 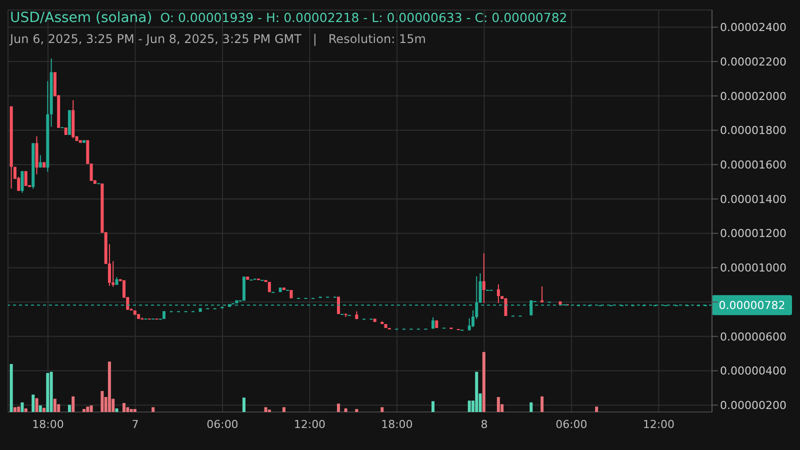 What do you see at coordinates (753, 337) in the screenshot?
I see `y-tick-label: 0.00000600` at bounding box center [753, 337].